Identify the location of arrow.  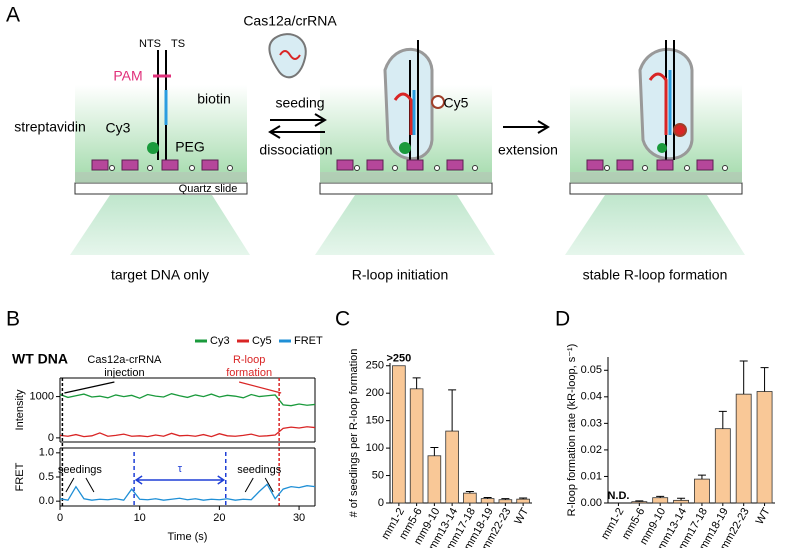
(526, 127).